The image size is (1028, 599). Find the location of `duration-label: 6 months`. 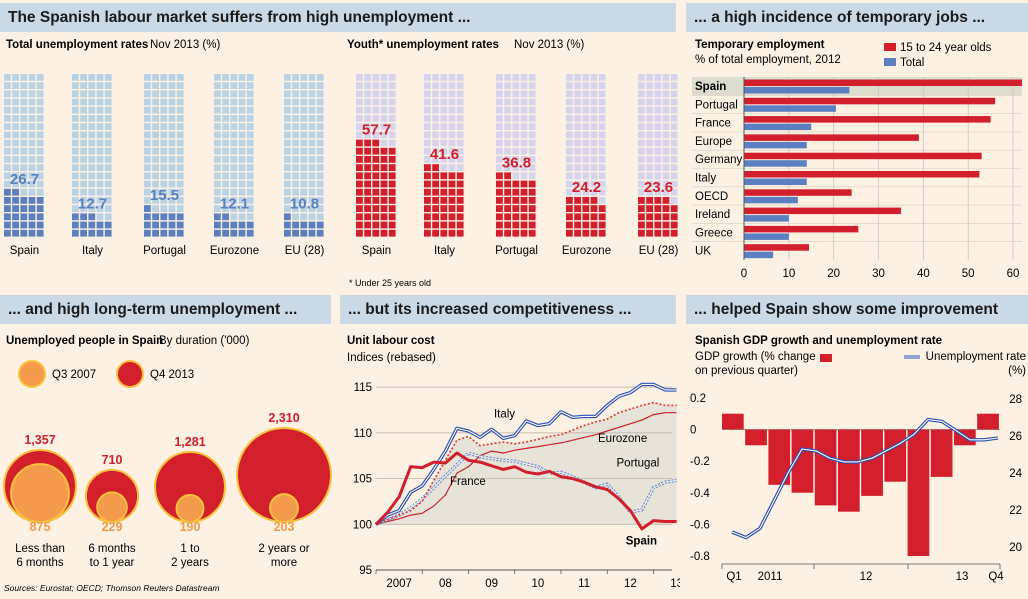

duration-label: 6 months is located at coordinates (40, 563).